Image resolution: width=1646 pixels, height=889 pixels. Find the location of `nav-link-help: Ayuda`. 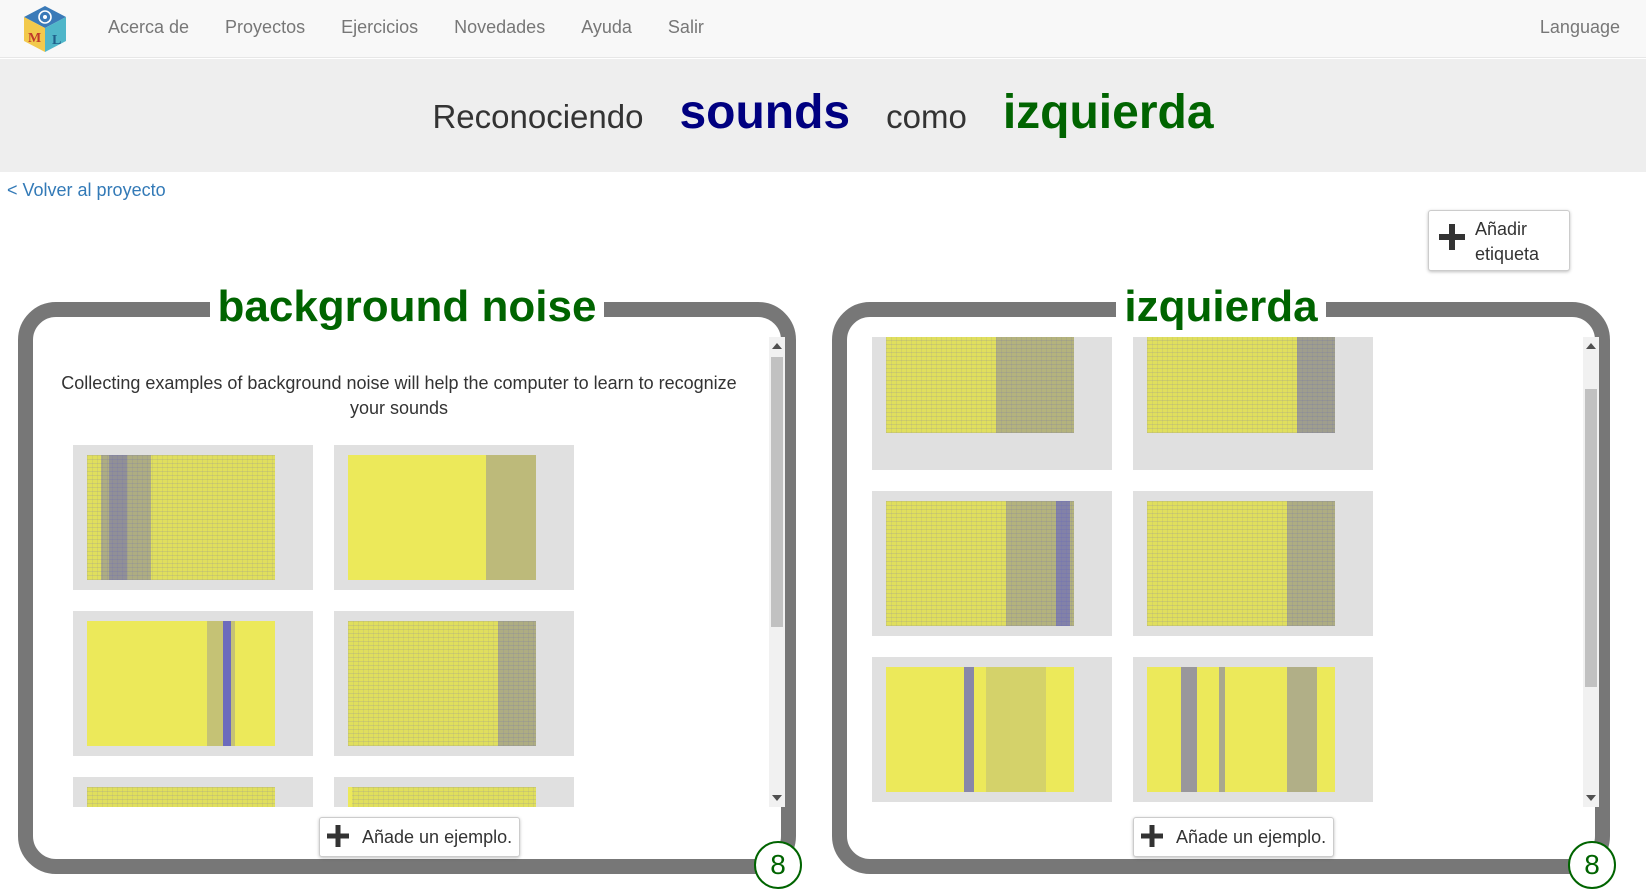

nav-link-help: Ayuda is located at coordinates (606, 27).